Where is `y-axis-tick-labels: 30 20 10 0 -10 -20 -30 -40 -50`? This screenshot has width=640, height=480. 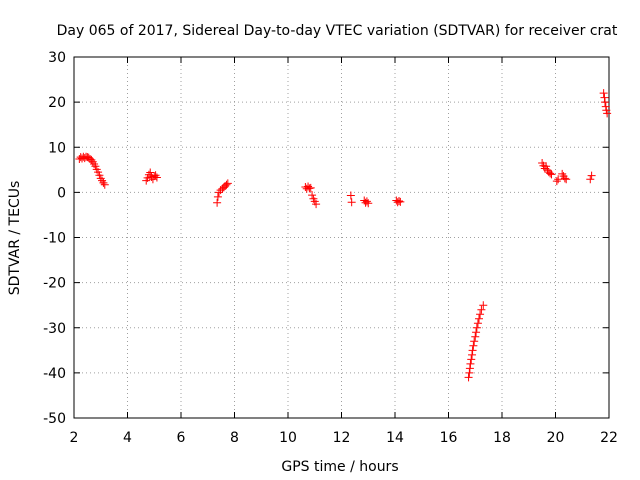 y-axis-tick-labels: 30 20 10 0 -10 -20 -30 -40 -50 is located at coordinates (54, 238).